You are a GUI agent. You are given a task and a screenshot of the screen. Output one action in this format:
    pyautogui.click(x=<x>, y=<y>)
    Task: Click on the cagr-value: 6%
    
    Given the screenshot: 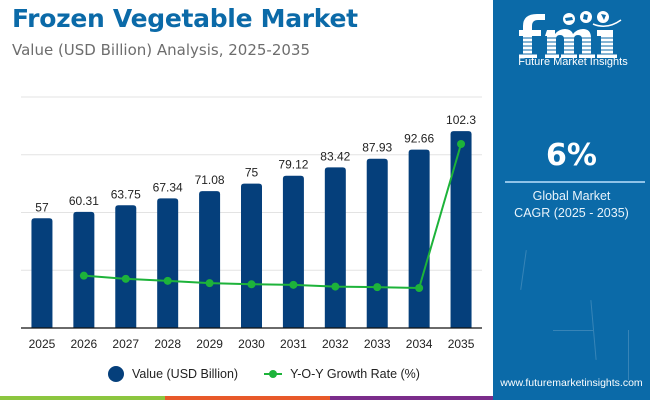 What is the action you would take?
    pyautogui.click(x=571, y=155)
    